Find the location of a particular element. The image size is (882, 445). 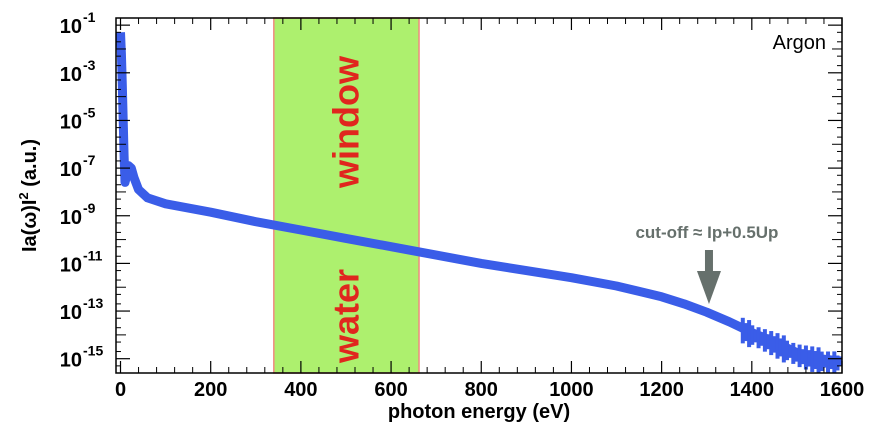

y-axis-title: Ia(ω)I2 (a.u.) is located at coordinates (28, 195).